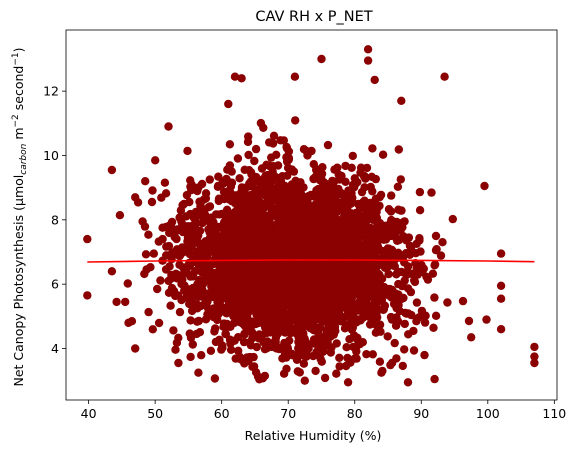 The height and width of the screenshot is (453, 581). What do you see at coordinates (323, 410) in the screenshot?
I see `x-axis: 40 50 60 70 80 90 100 110` at bounding box center [323, 410].